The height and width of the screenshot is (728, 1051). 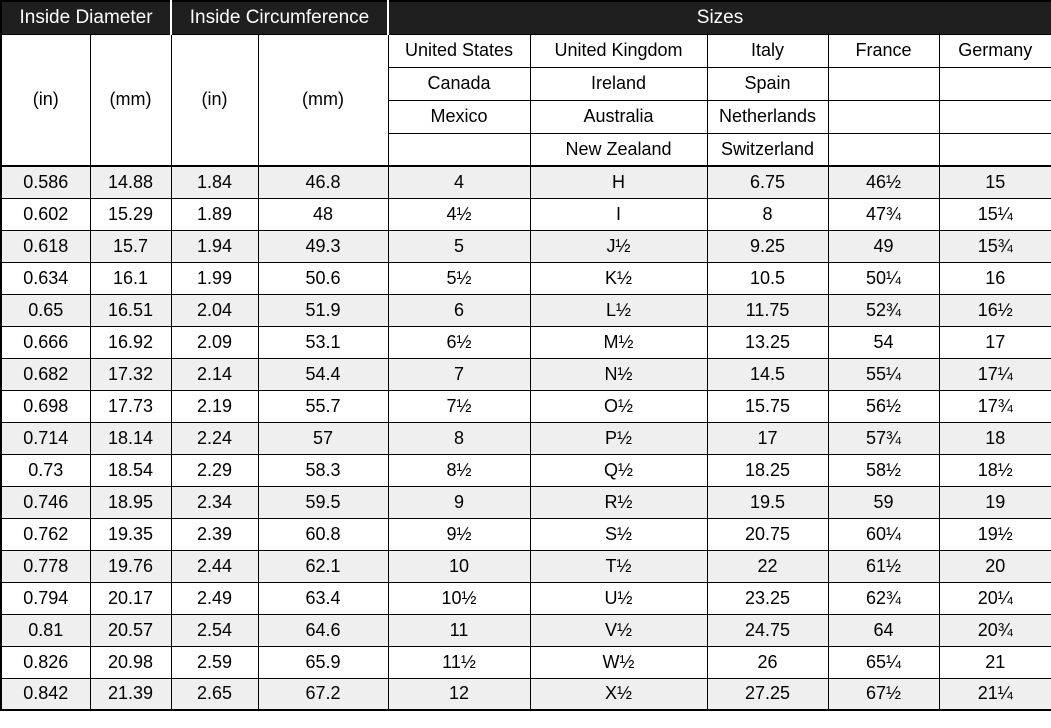 I want to click on header-sizes: Sizes, so click(x=718, y=17).